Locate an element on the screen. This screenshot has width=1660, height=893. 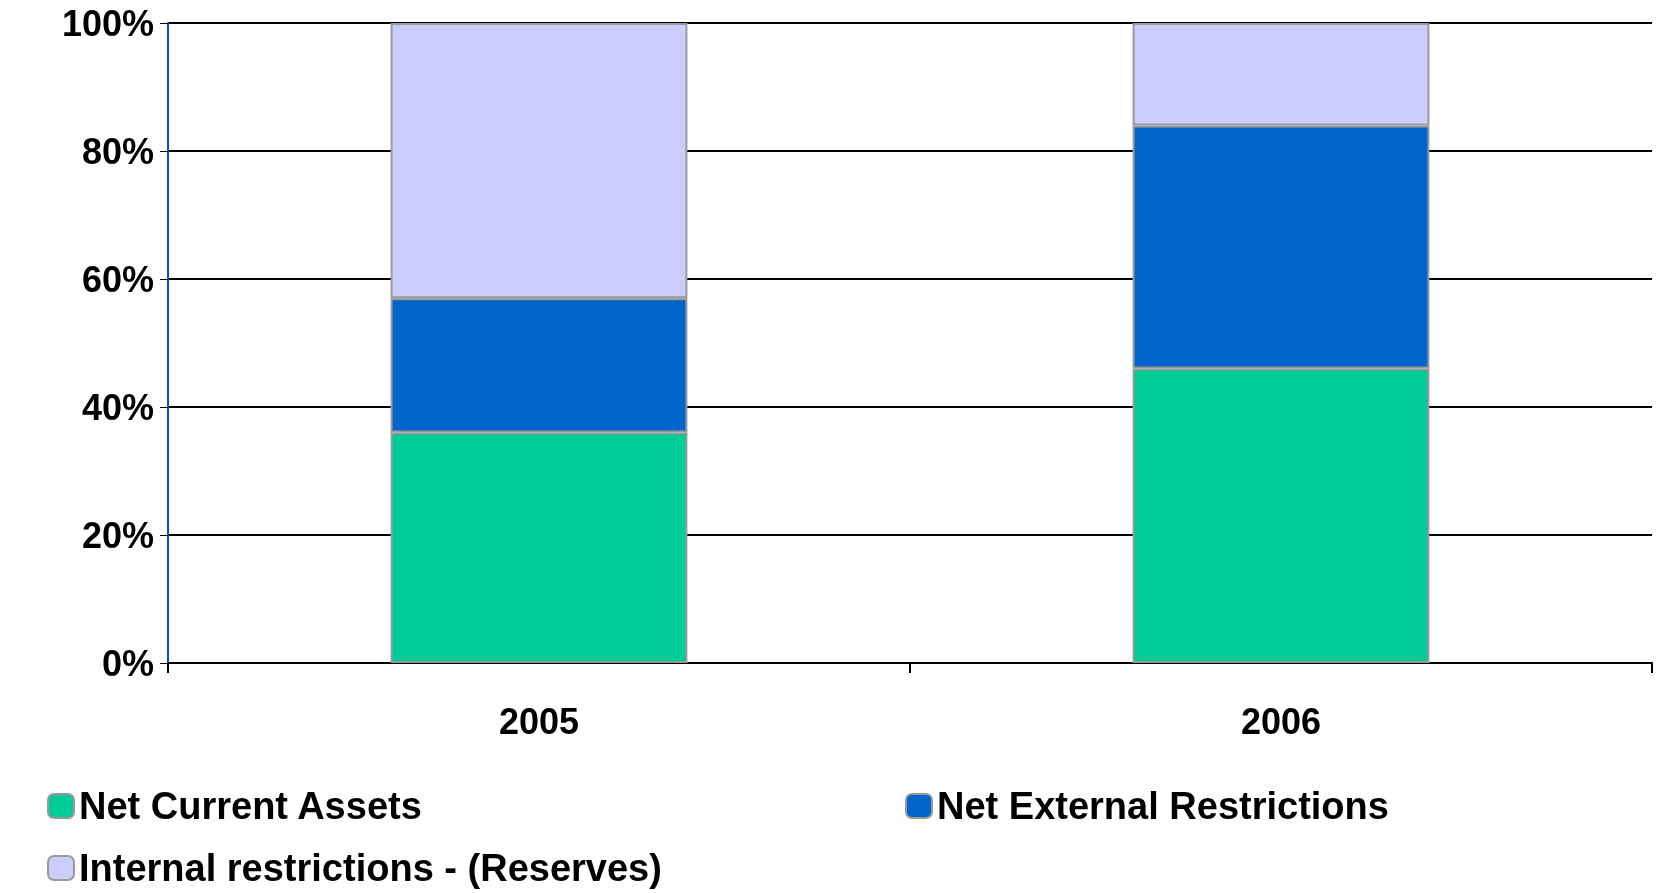
y-tick-label: 0% is located at coordinates (127, 663).